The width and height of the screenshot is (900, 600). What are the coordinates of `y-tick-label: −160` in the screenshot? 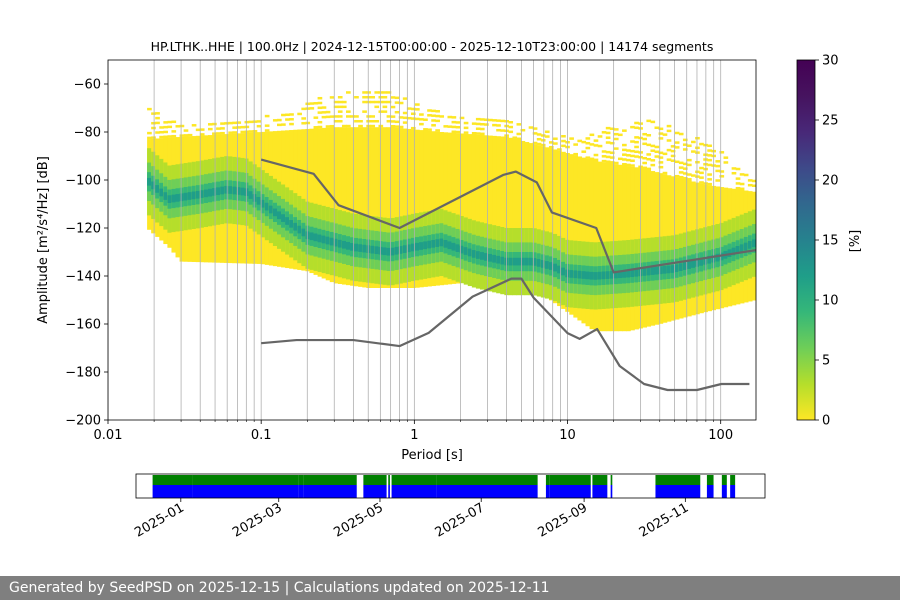 It's located at (83, 325).